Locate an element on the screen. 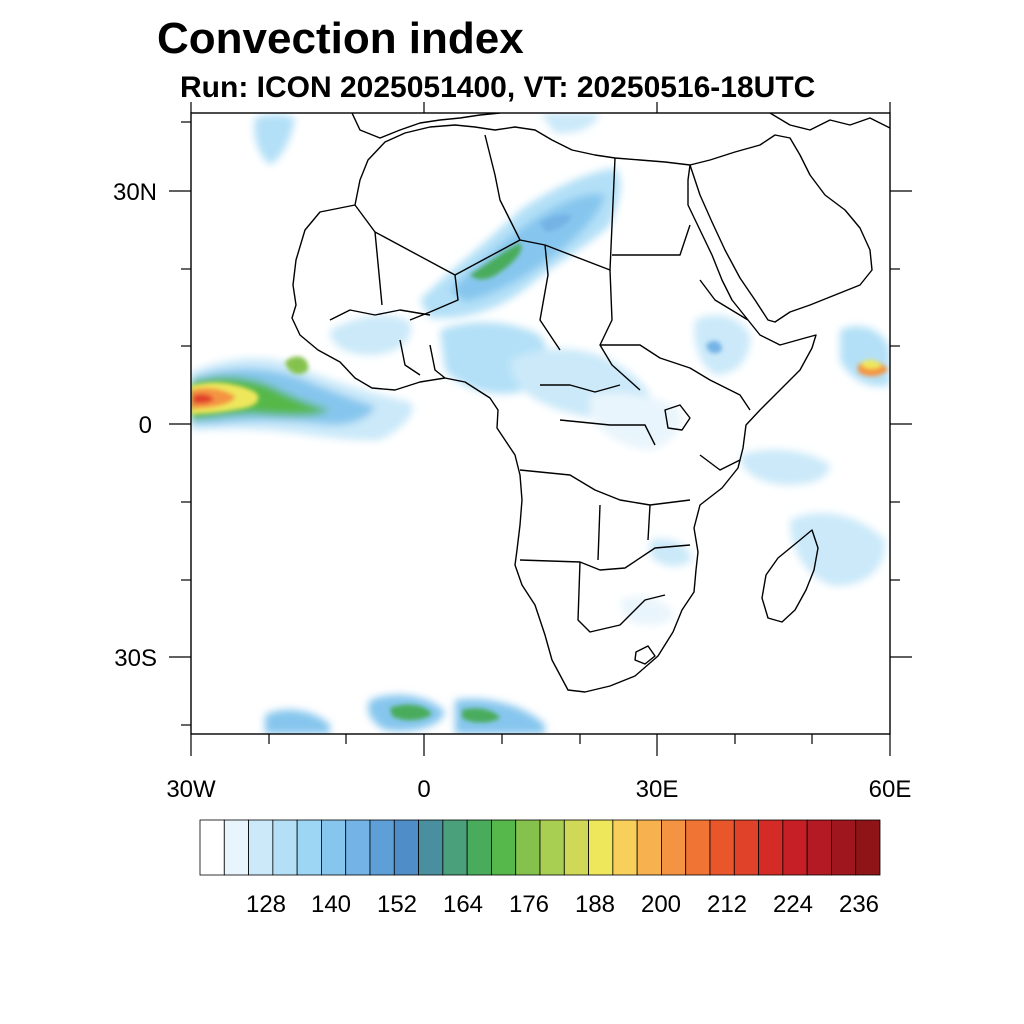 The height and width of the screenshot is (1024, 1024). lake-victoria is located at coordinates (677, 417).